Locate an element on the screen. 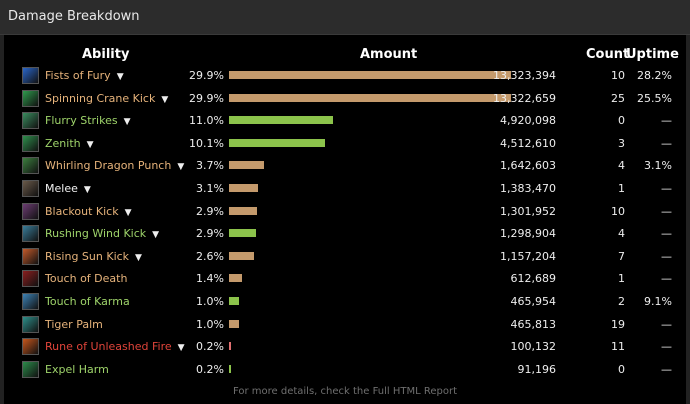 The image size is (690, 404). cast-count: 2 is located at coordinates (621, 301).